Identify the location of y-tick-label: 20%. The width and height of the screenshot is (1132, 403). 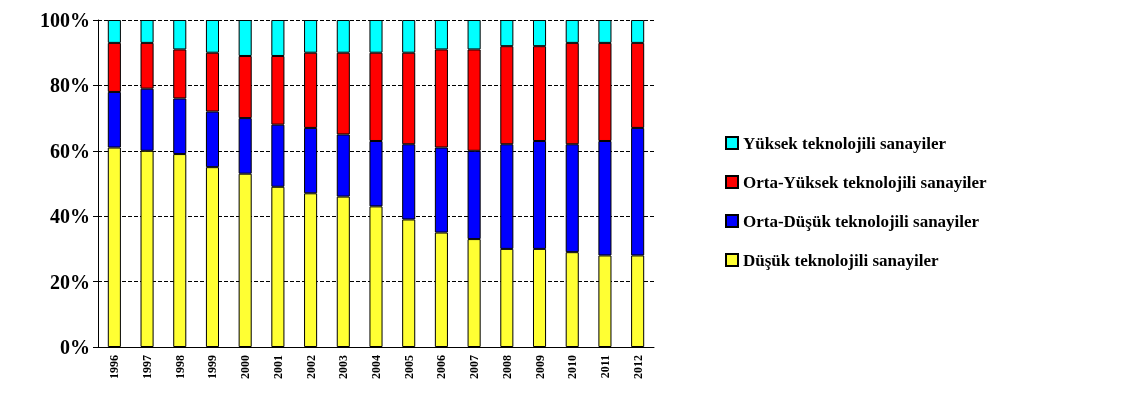
(70, 281).